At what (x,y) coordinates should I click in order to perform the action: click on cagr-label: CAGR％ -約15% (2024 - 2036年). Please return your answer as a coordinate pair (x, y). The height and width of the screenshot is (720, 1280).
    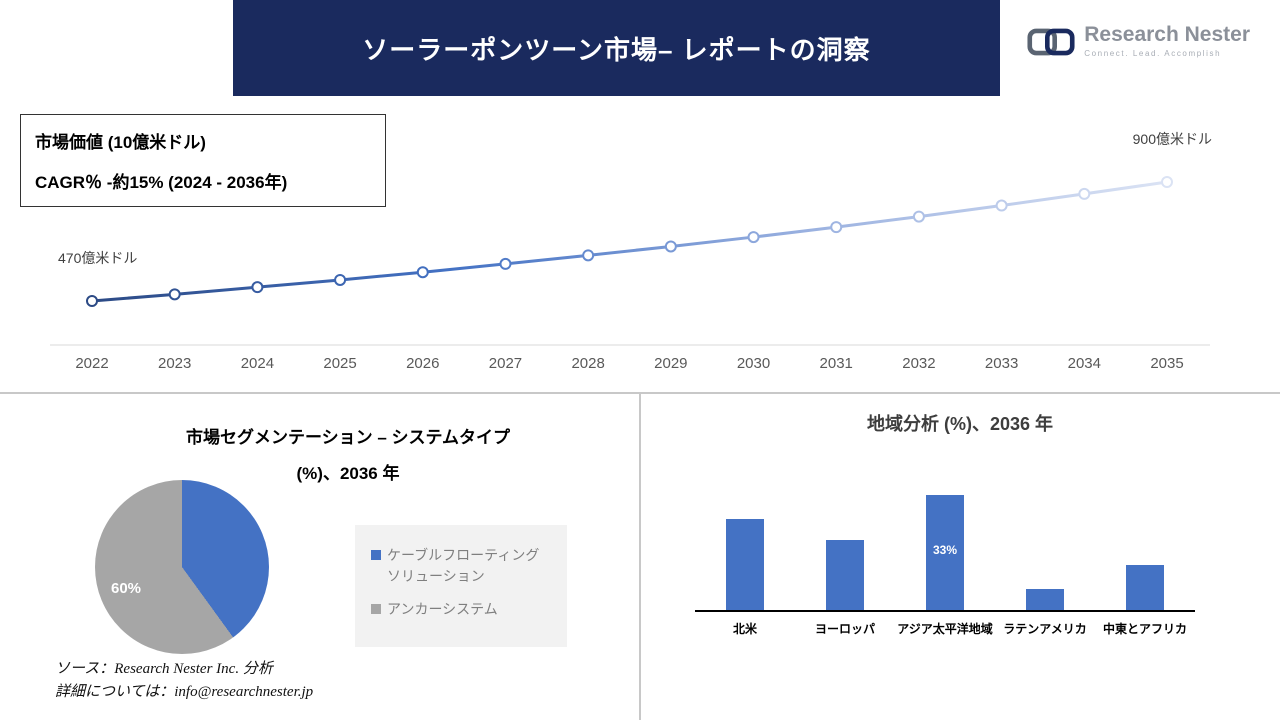
    Looking at the image, I should click on (161, 182).